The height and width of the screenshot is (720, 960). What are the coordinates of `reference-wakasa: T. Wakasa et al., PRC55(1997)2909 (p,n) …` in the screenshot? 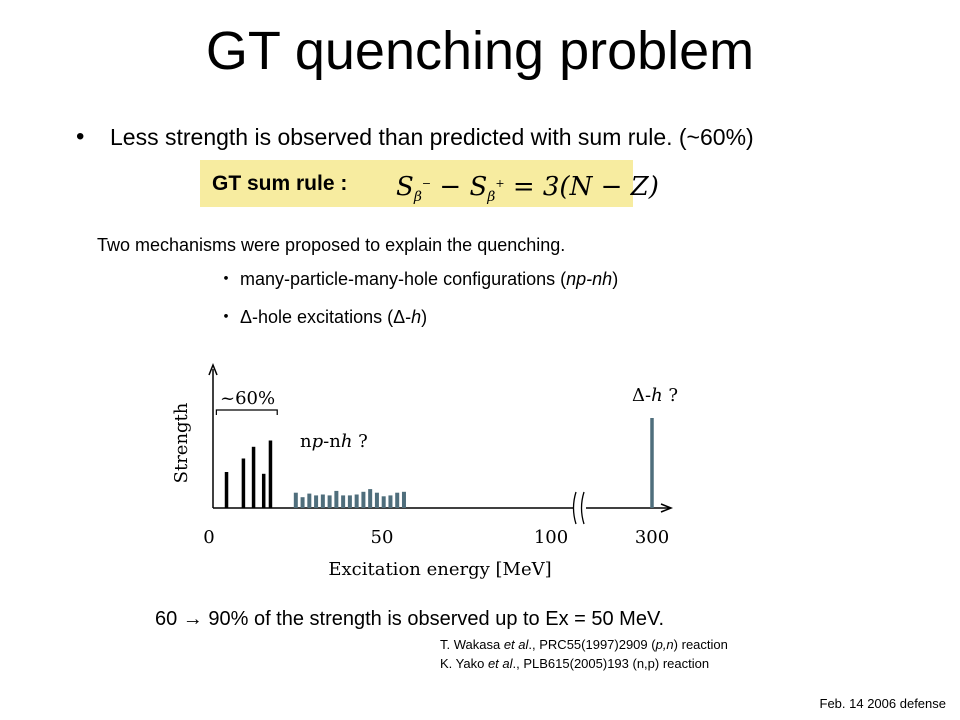 It's located at (584, 644).